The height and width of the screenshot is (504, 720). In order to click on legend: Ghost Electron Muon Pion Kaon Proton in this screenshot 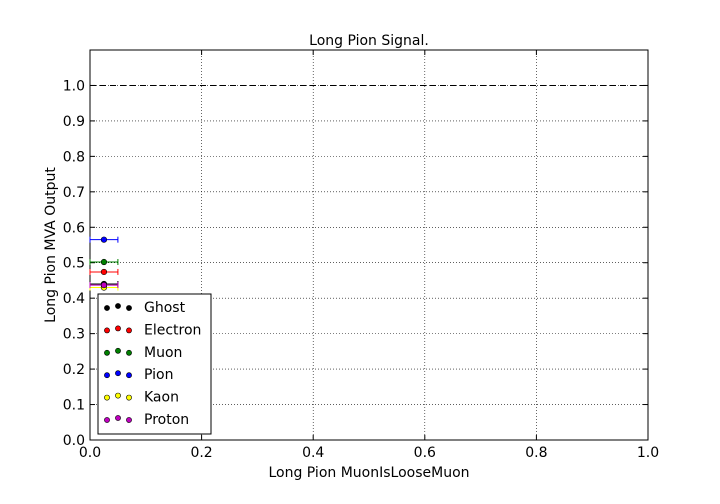, I will do `click(154, 364)`.